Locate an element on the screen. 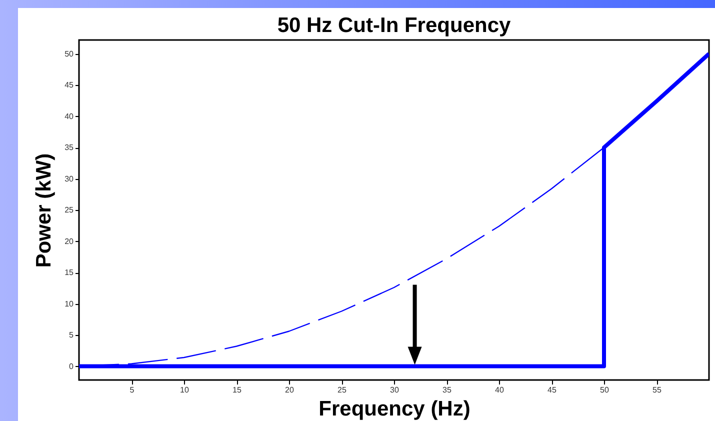 The image size is (715, 421). y-tick-label: 20 is located at coordinates (69, 241).